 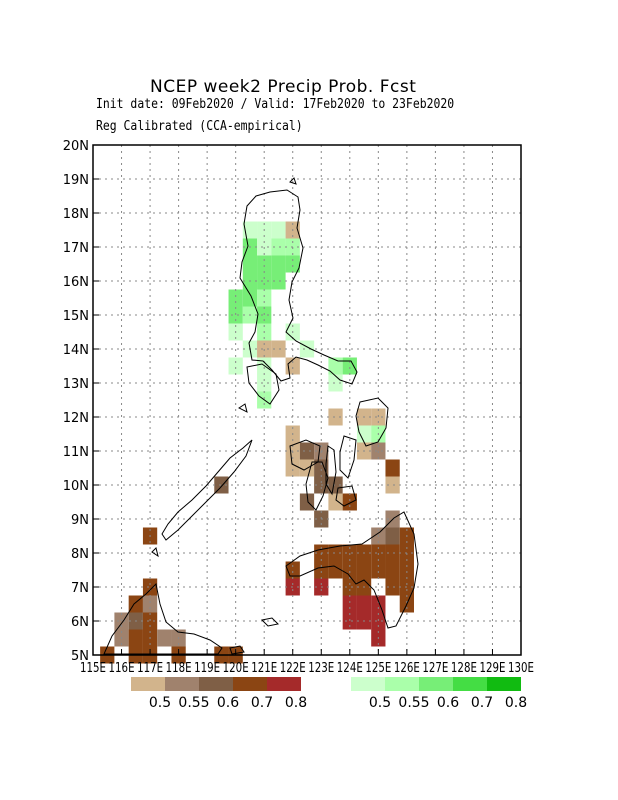 What do you see at coordinates (80, 656) in the screenshot?
I see `lat-tick-label: 5N` at bounding box center [80, 656].